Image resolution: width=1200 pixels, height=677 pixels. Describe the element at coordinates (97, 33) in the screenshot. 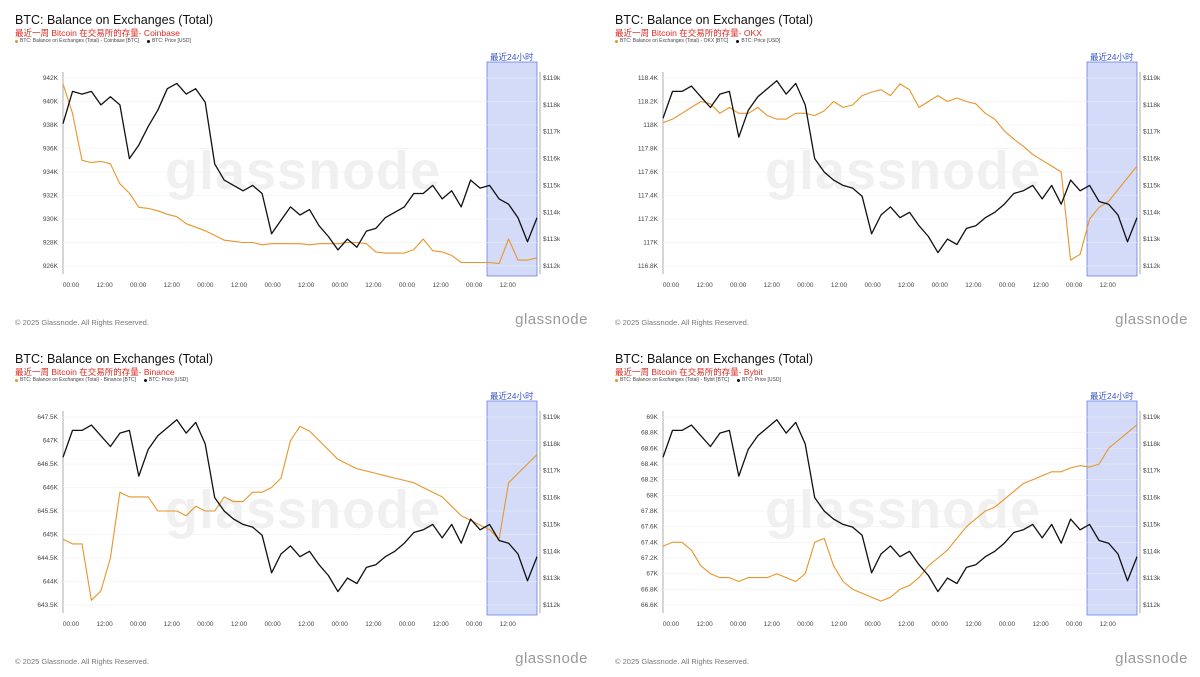

I see `chart-subtitle: 最近一周 Bitcoin 在交易所的存量- Coinbase` at that location.